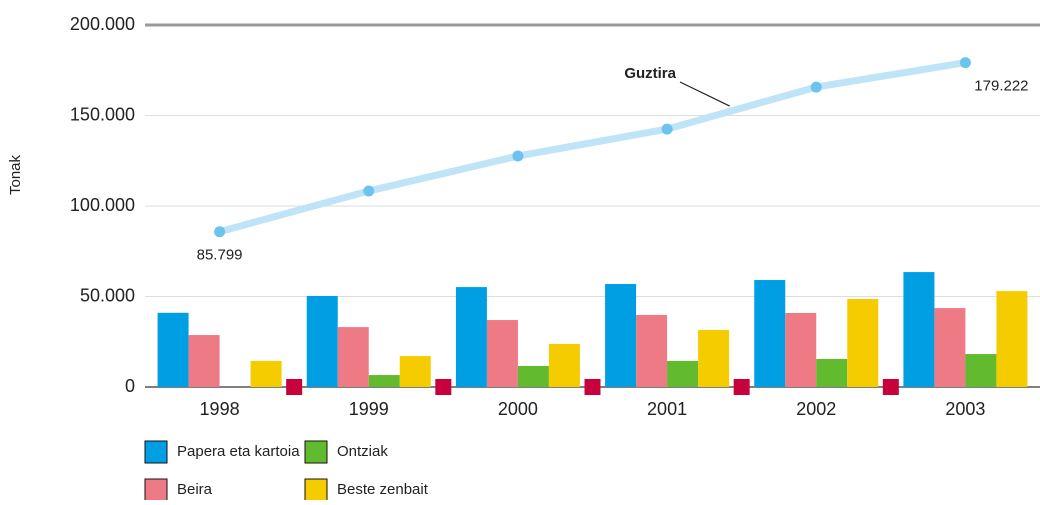 This screenshot has height=505, width=1040. Describe the element at coordinates (15, 174) in the screenshot. I see `y-axis-label: Tonak` at that location.